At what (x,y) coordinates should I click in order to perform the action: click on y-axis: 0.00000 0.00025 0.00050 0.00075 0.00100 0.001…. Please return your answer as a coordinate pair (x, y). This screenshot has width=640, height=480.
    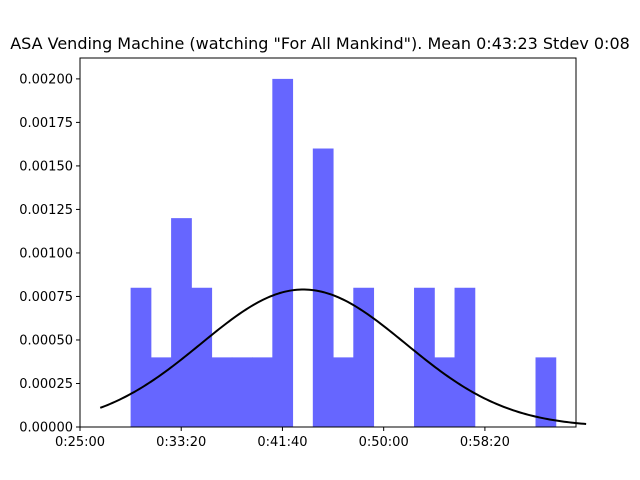
    Looking at the image, I should click on (49, 254).